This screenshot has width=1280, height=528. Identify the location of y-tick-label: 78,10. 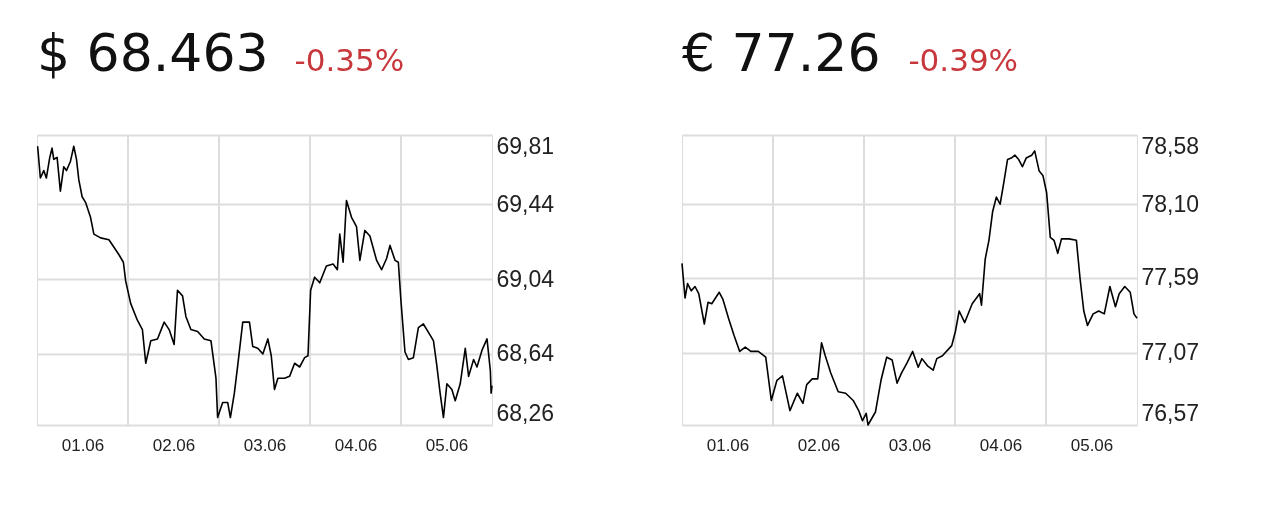
(1170, 203).